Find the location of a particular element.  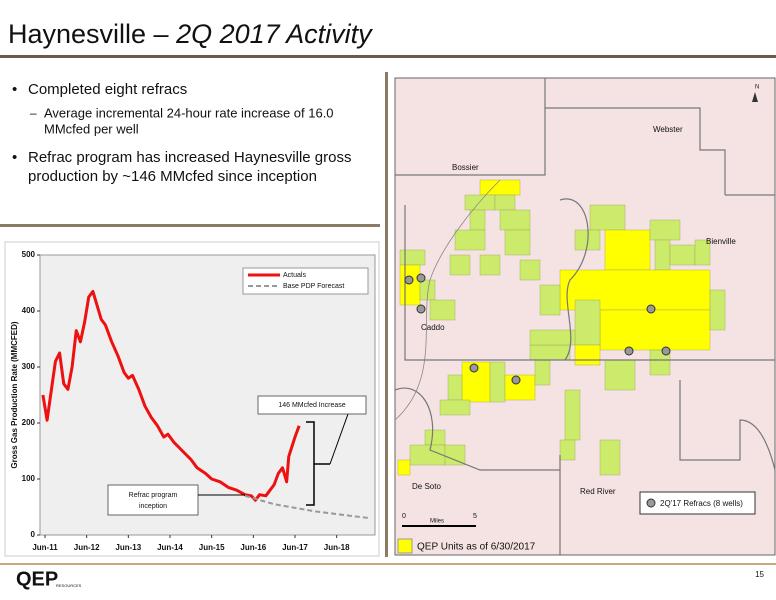

annotation: Refrac program is located at coordinates (153, 495).